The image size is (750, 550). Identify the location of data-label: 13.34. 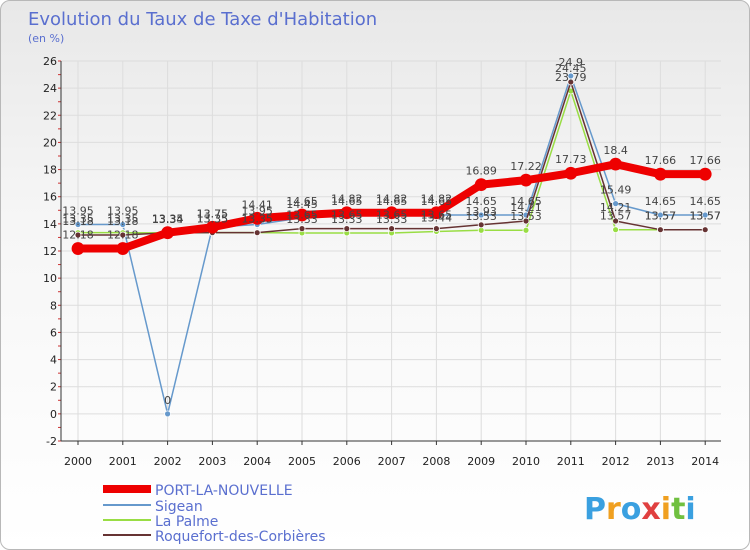
(168, 219).